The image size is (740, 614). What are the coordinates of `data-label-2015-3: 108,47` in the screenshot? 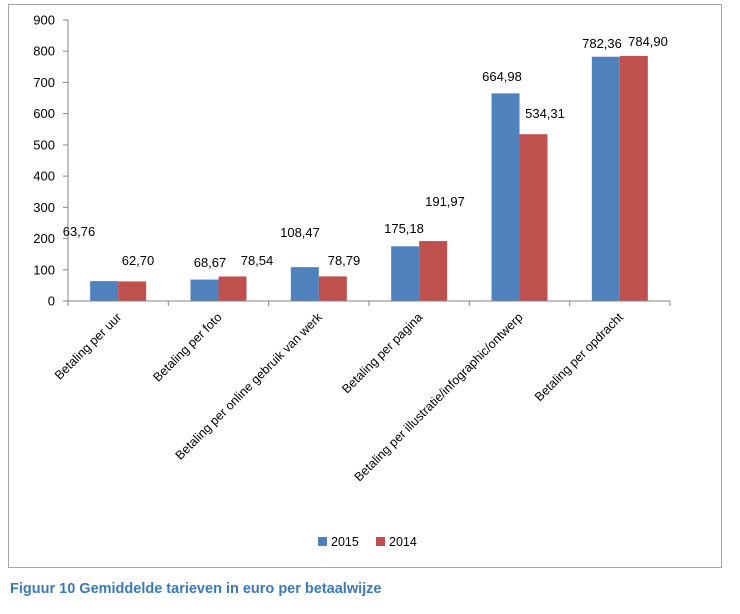 It's located at (300, 232).